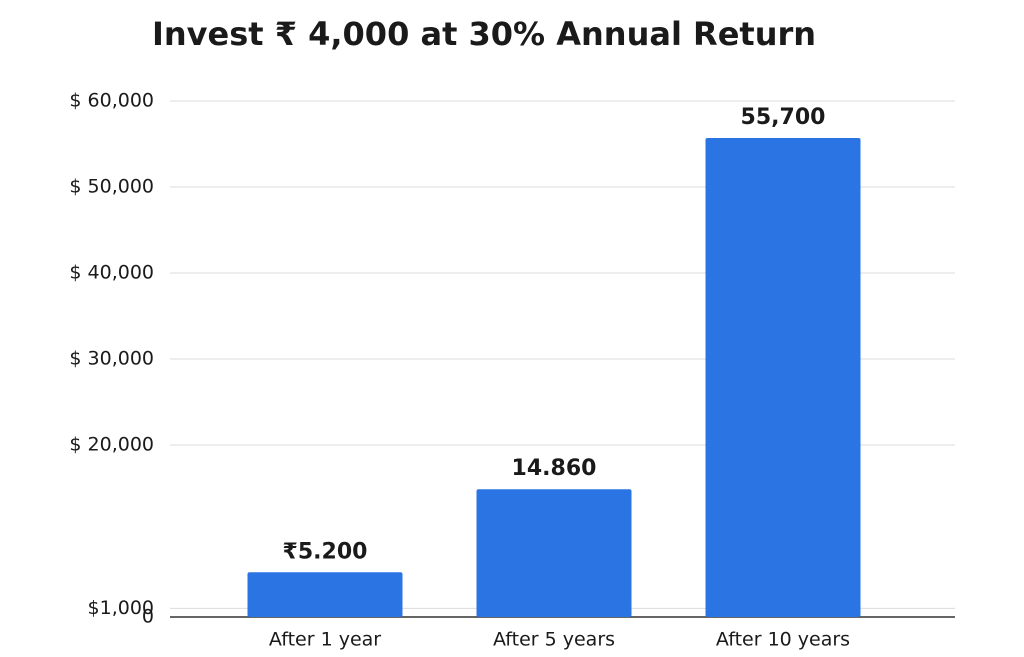  I want to click on value-label: 14.860, so click(554, 468).